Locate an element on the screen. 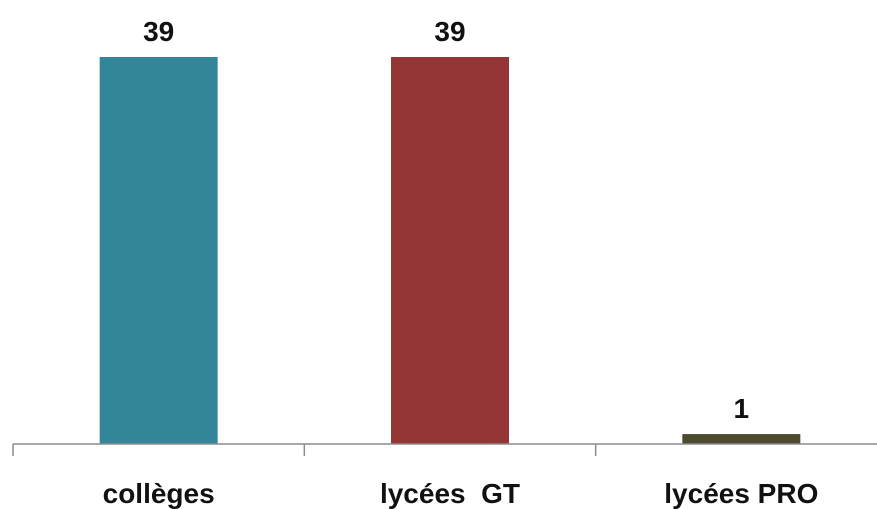 The height and width of the screenshot is (509, 877). category-labels-group: collèges lycées GT lycées PRO is located at coordinates (461, 493).